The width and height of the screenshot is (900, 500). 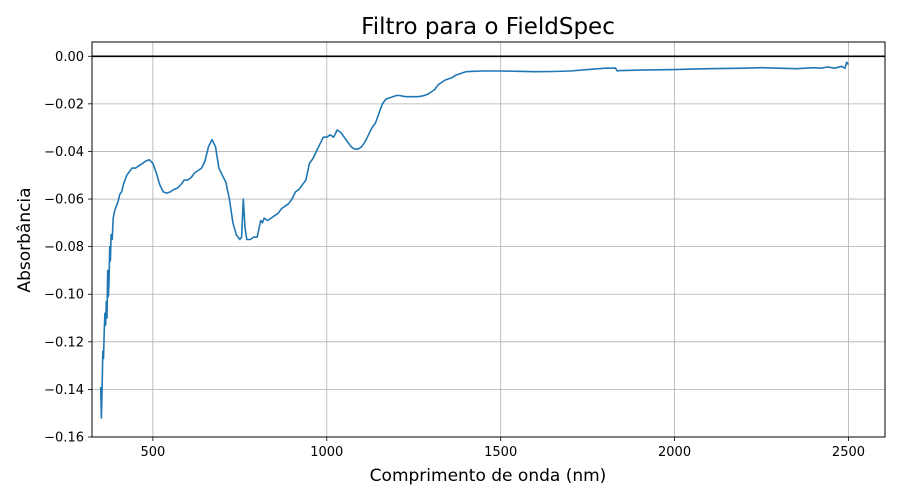 What do you see at coordinates (152, 452) in the screenshot?
I see `x-tick-label: 500` at bounding box center [152, 452].